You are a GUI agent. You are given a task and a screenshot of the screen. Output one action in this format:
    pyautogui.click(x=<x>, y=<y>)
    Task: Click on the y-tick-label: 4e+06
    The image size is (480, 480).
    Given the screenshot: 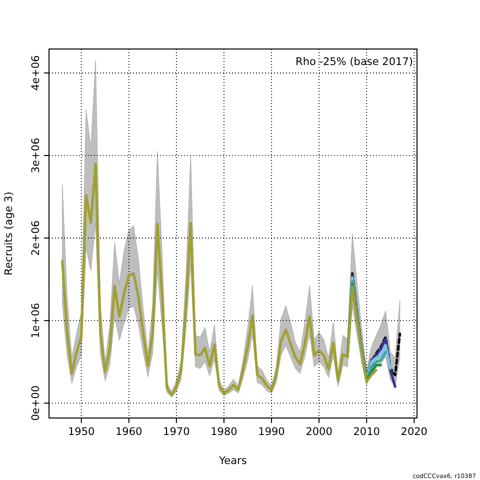 What is the action you would take?
    pyautogui.click(x=36, y=72)
    